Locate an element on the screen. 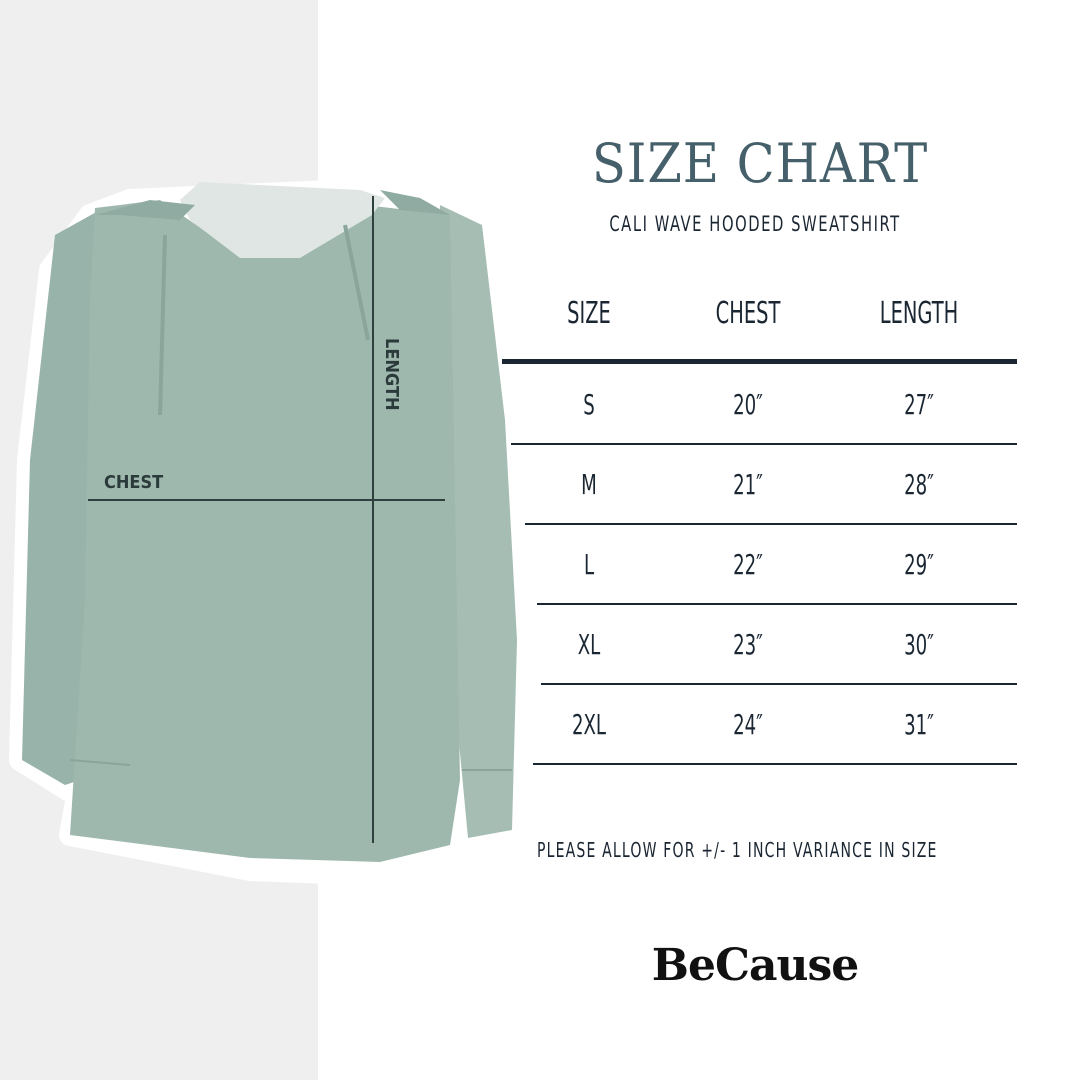 The image size is (1080, 1080). hood-left is located at coordinates (145, 210).